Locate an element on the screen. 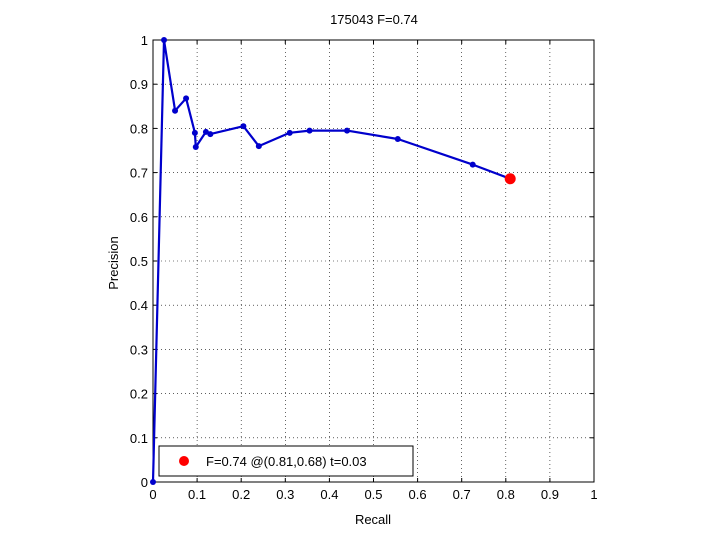 The width and height of the screenshot is (720, 540). chart-title: 175043 F=0.74 is located at coordinates (374, 19).